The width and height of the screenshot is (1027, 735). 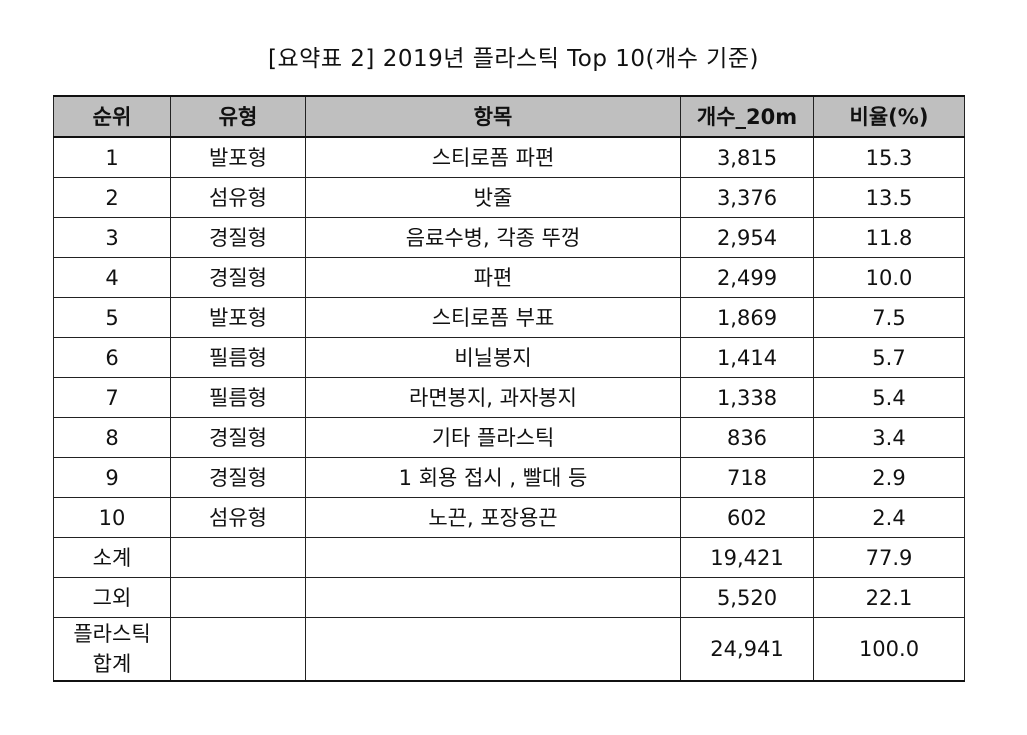 I want to click on table-row: 5 발포형 스티로폼 부표 1,869 7.5, so click(x=509, y=317).